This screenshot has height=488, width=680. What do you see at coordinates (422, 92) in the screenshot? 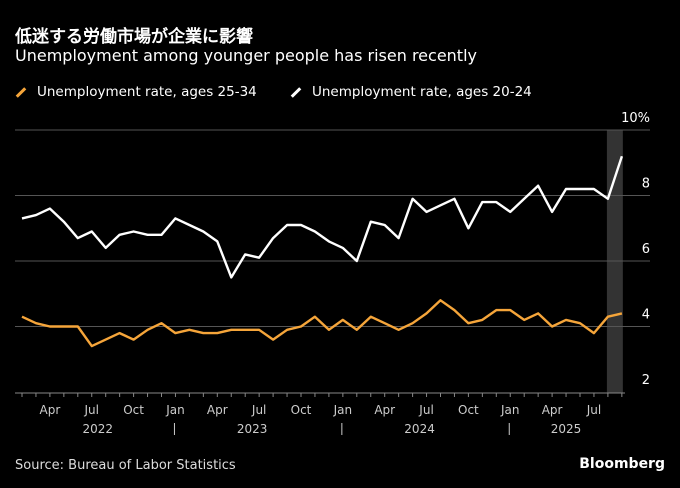
I see `legend-label: Unemployment rate, ages 20-24` at bounding box center [422, 92].